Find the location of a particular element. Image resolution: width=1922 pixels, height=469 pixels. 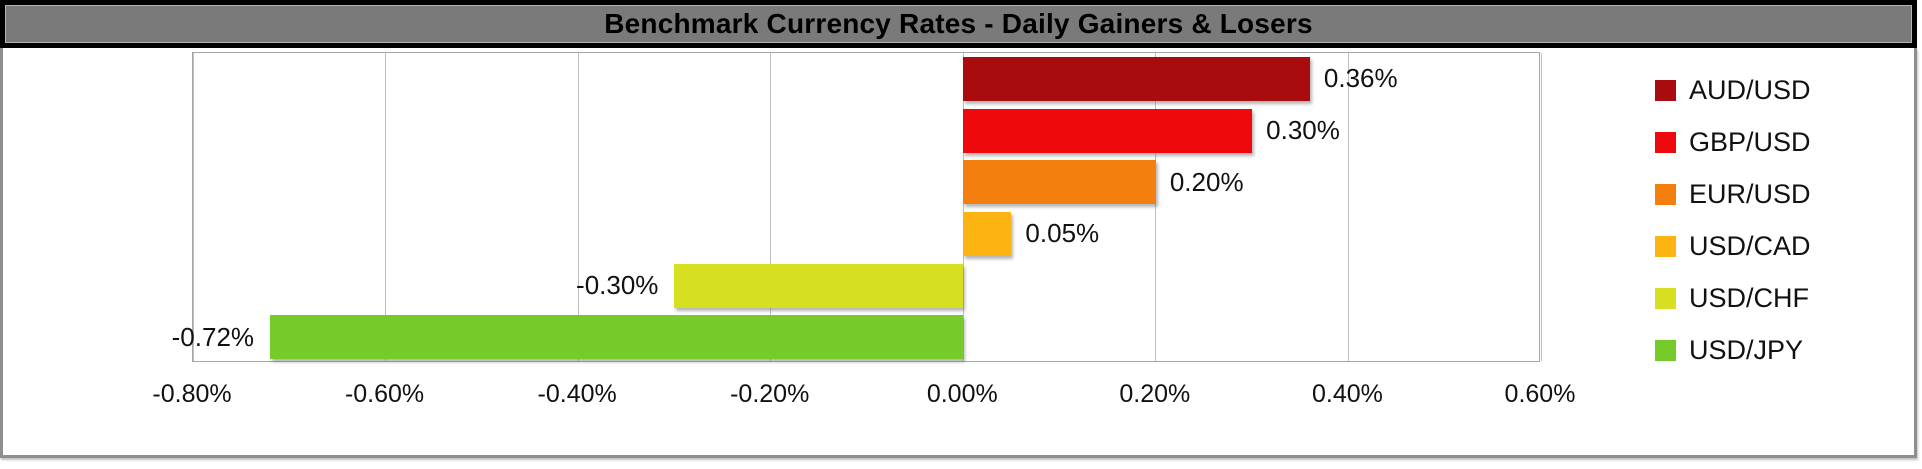

legend-item-eur-usd: EUR/USD is located at coordinates (1733, 194).